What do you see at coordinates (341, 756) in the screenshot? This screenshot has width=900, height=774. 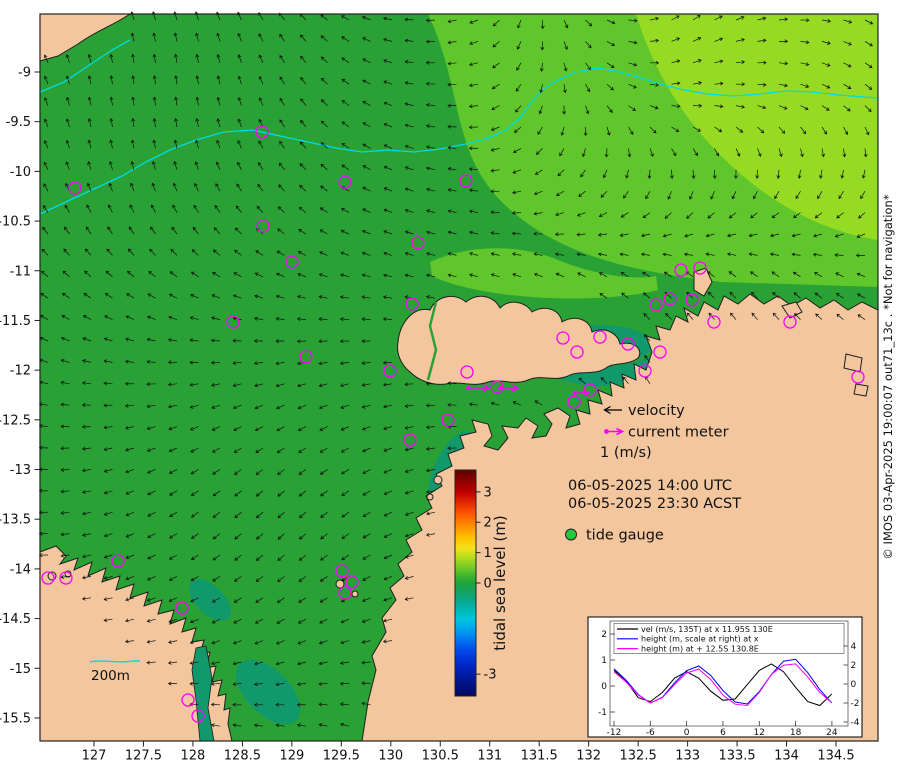 I see `lon-tick-label: 129.5` at bounding box center [341, 756].